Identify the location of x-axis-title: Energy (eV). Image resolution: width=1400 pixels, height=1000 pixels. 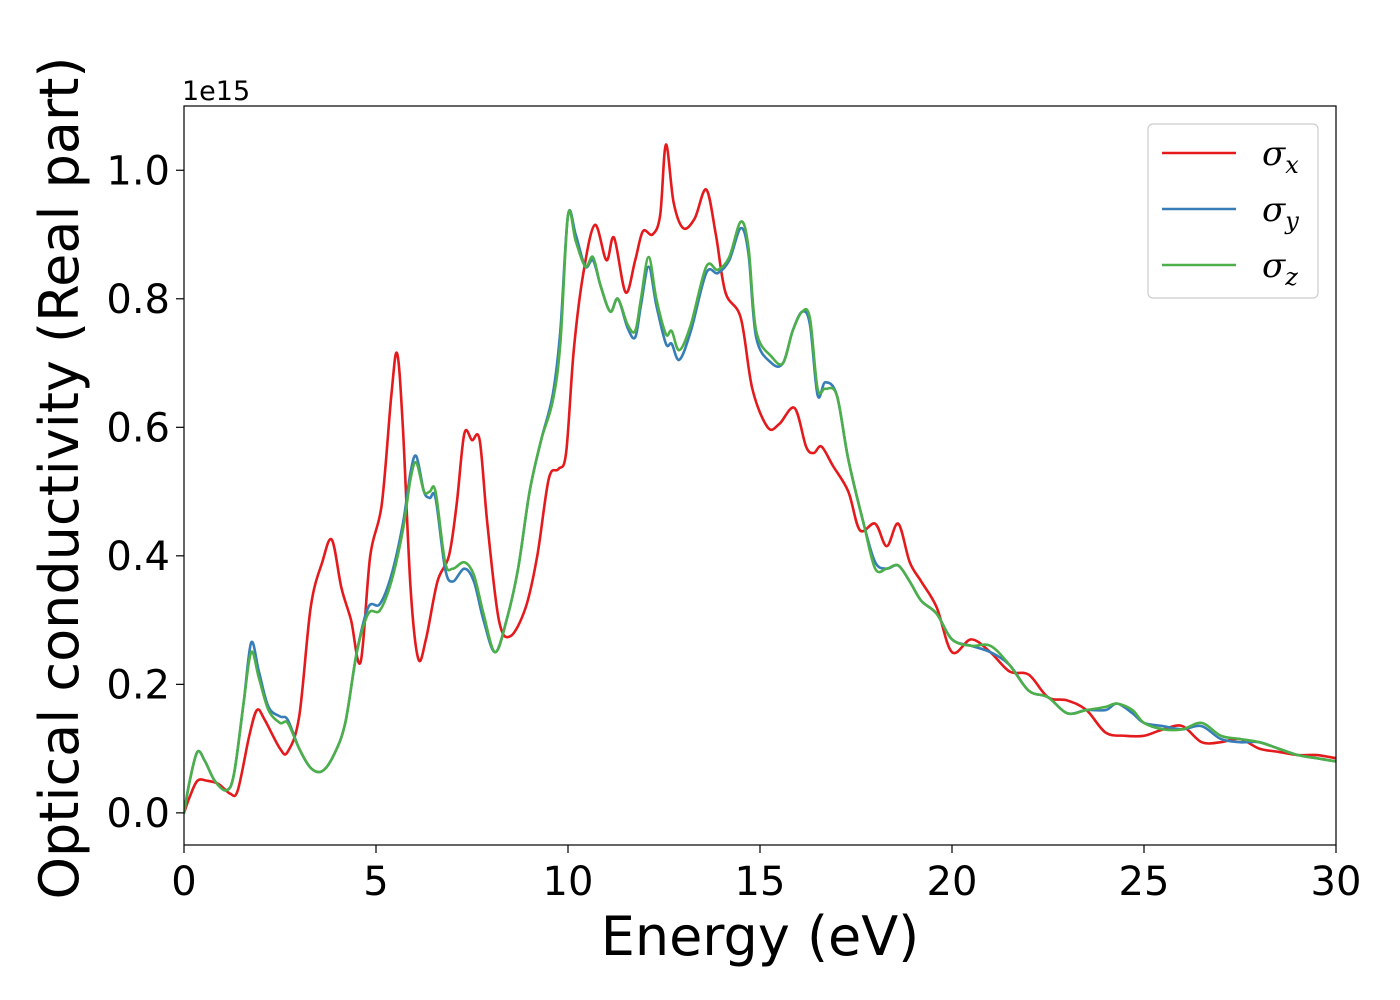
(760, 936).